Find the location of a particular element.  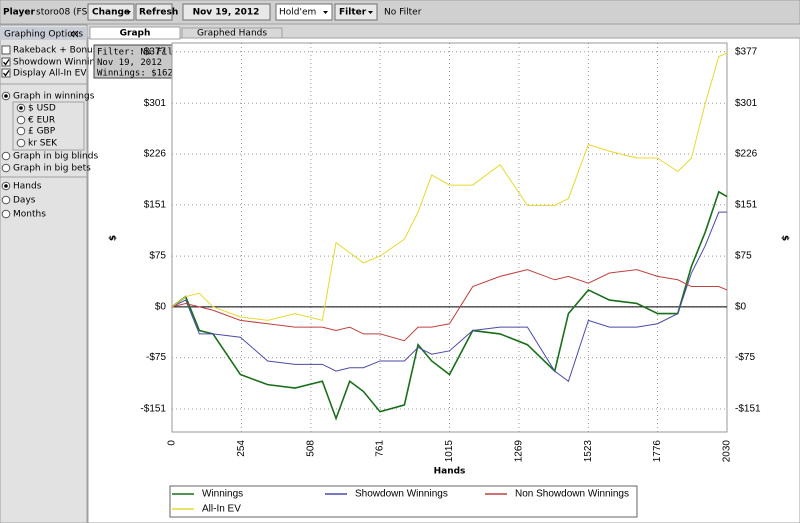

filter-button is located at coordinates (356, 12).